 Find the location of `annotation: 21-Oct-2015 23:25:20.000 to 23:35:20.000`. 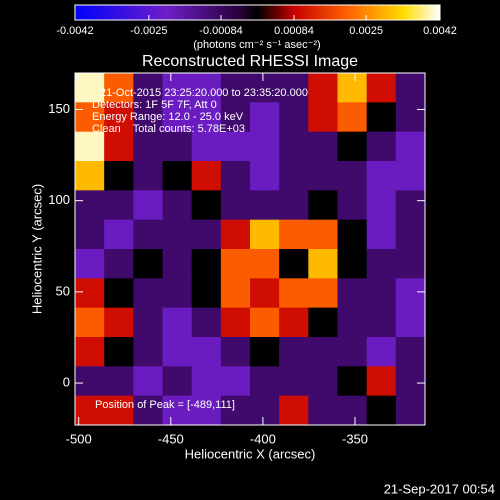

annotation: 21-Oct-2015 23:25:20.000 to 23:35:20.000 is located at coordinates (204, 93).